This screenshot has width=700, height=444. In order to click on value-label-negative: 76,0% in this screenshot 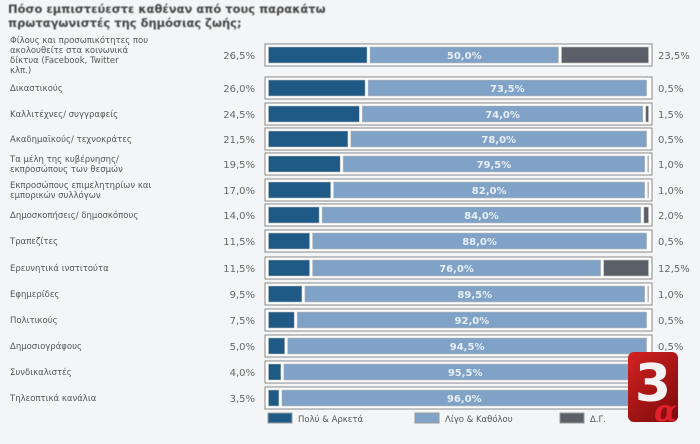, I will do `click(456, 269)`.